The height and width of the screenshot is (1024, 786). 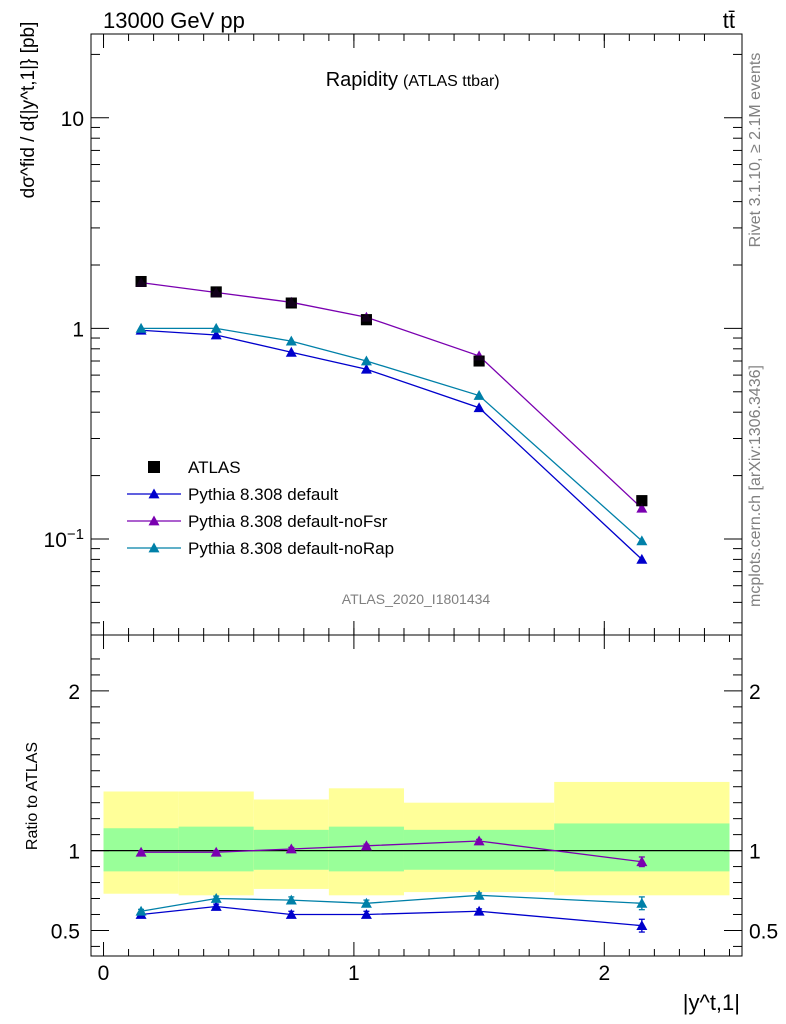 I want to click on main-y-axis-label: dσ^fid / d{|y^t,1|} [pb], so click(x=28, y=110).